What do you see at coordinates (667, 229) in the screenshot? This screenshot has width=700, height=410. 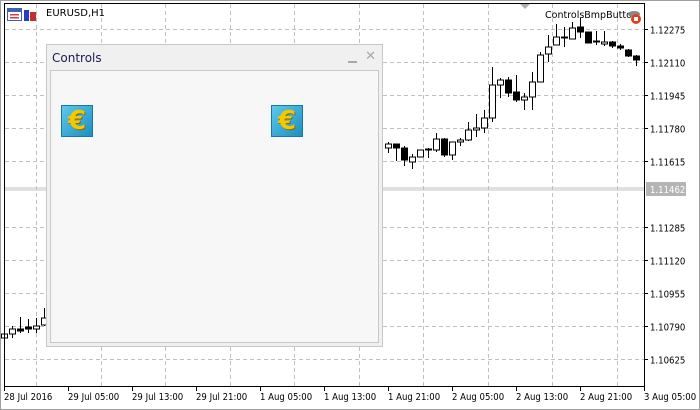 I see `price-tick-label: 1.11285` at bounding box center [667, 229].